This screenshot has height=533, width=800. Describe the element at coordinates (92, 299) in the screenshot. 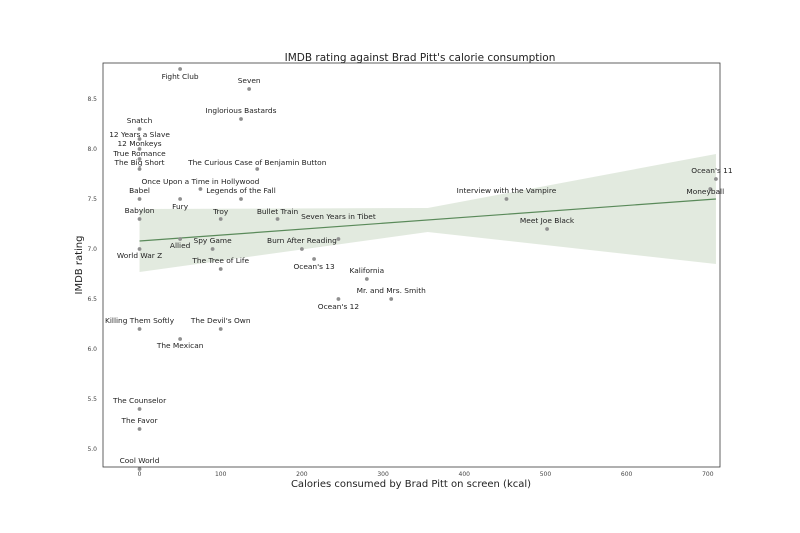

I see `y-tick-label: 6.5` at that location.